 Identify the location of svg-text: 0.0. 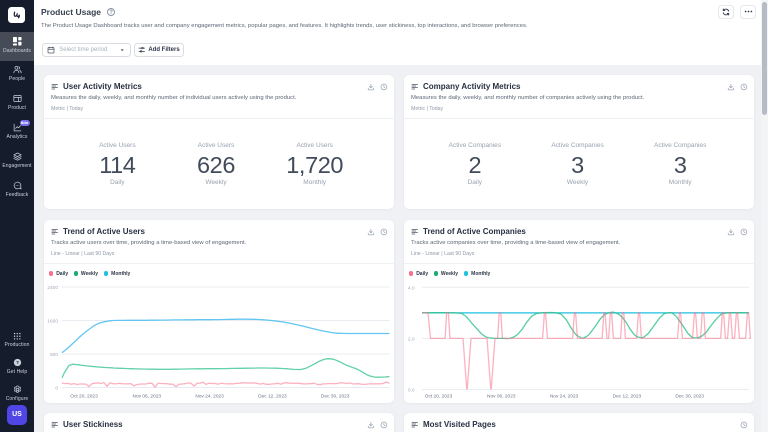
(411, 391).